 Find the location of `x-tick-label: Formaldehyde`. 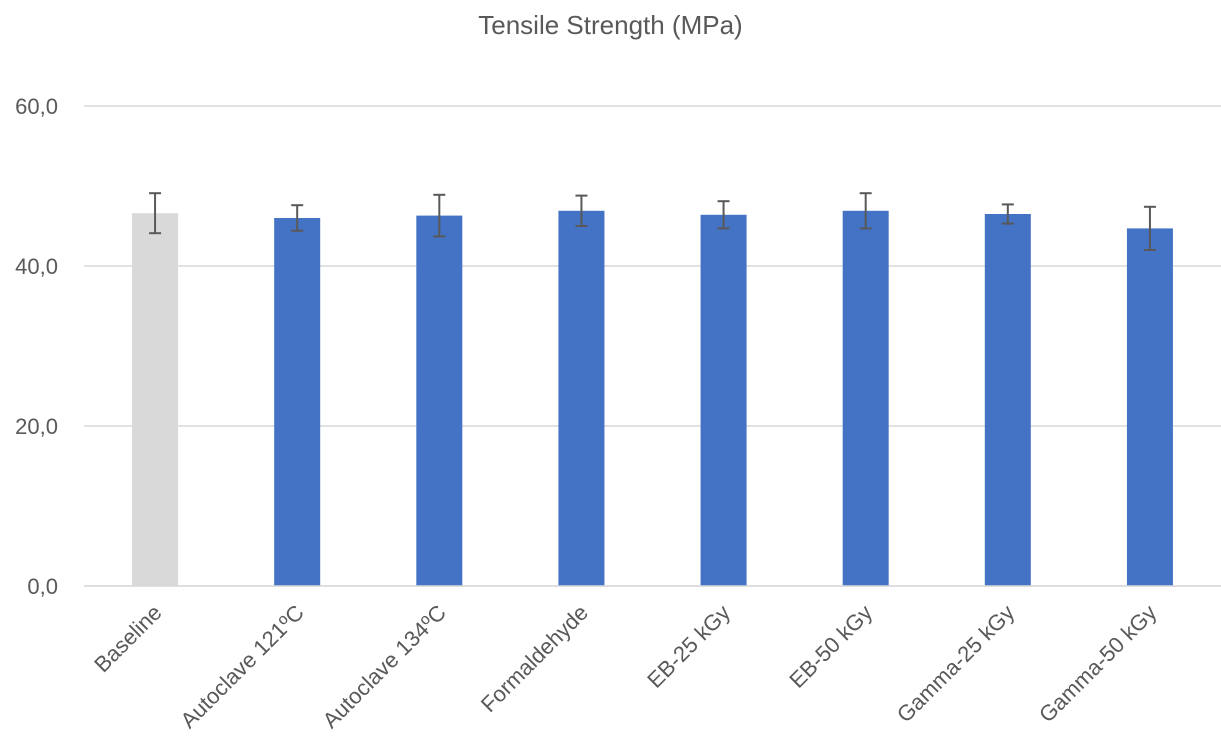

x-tick-label: Formaldehyde is located at coordinates (534, 658).